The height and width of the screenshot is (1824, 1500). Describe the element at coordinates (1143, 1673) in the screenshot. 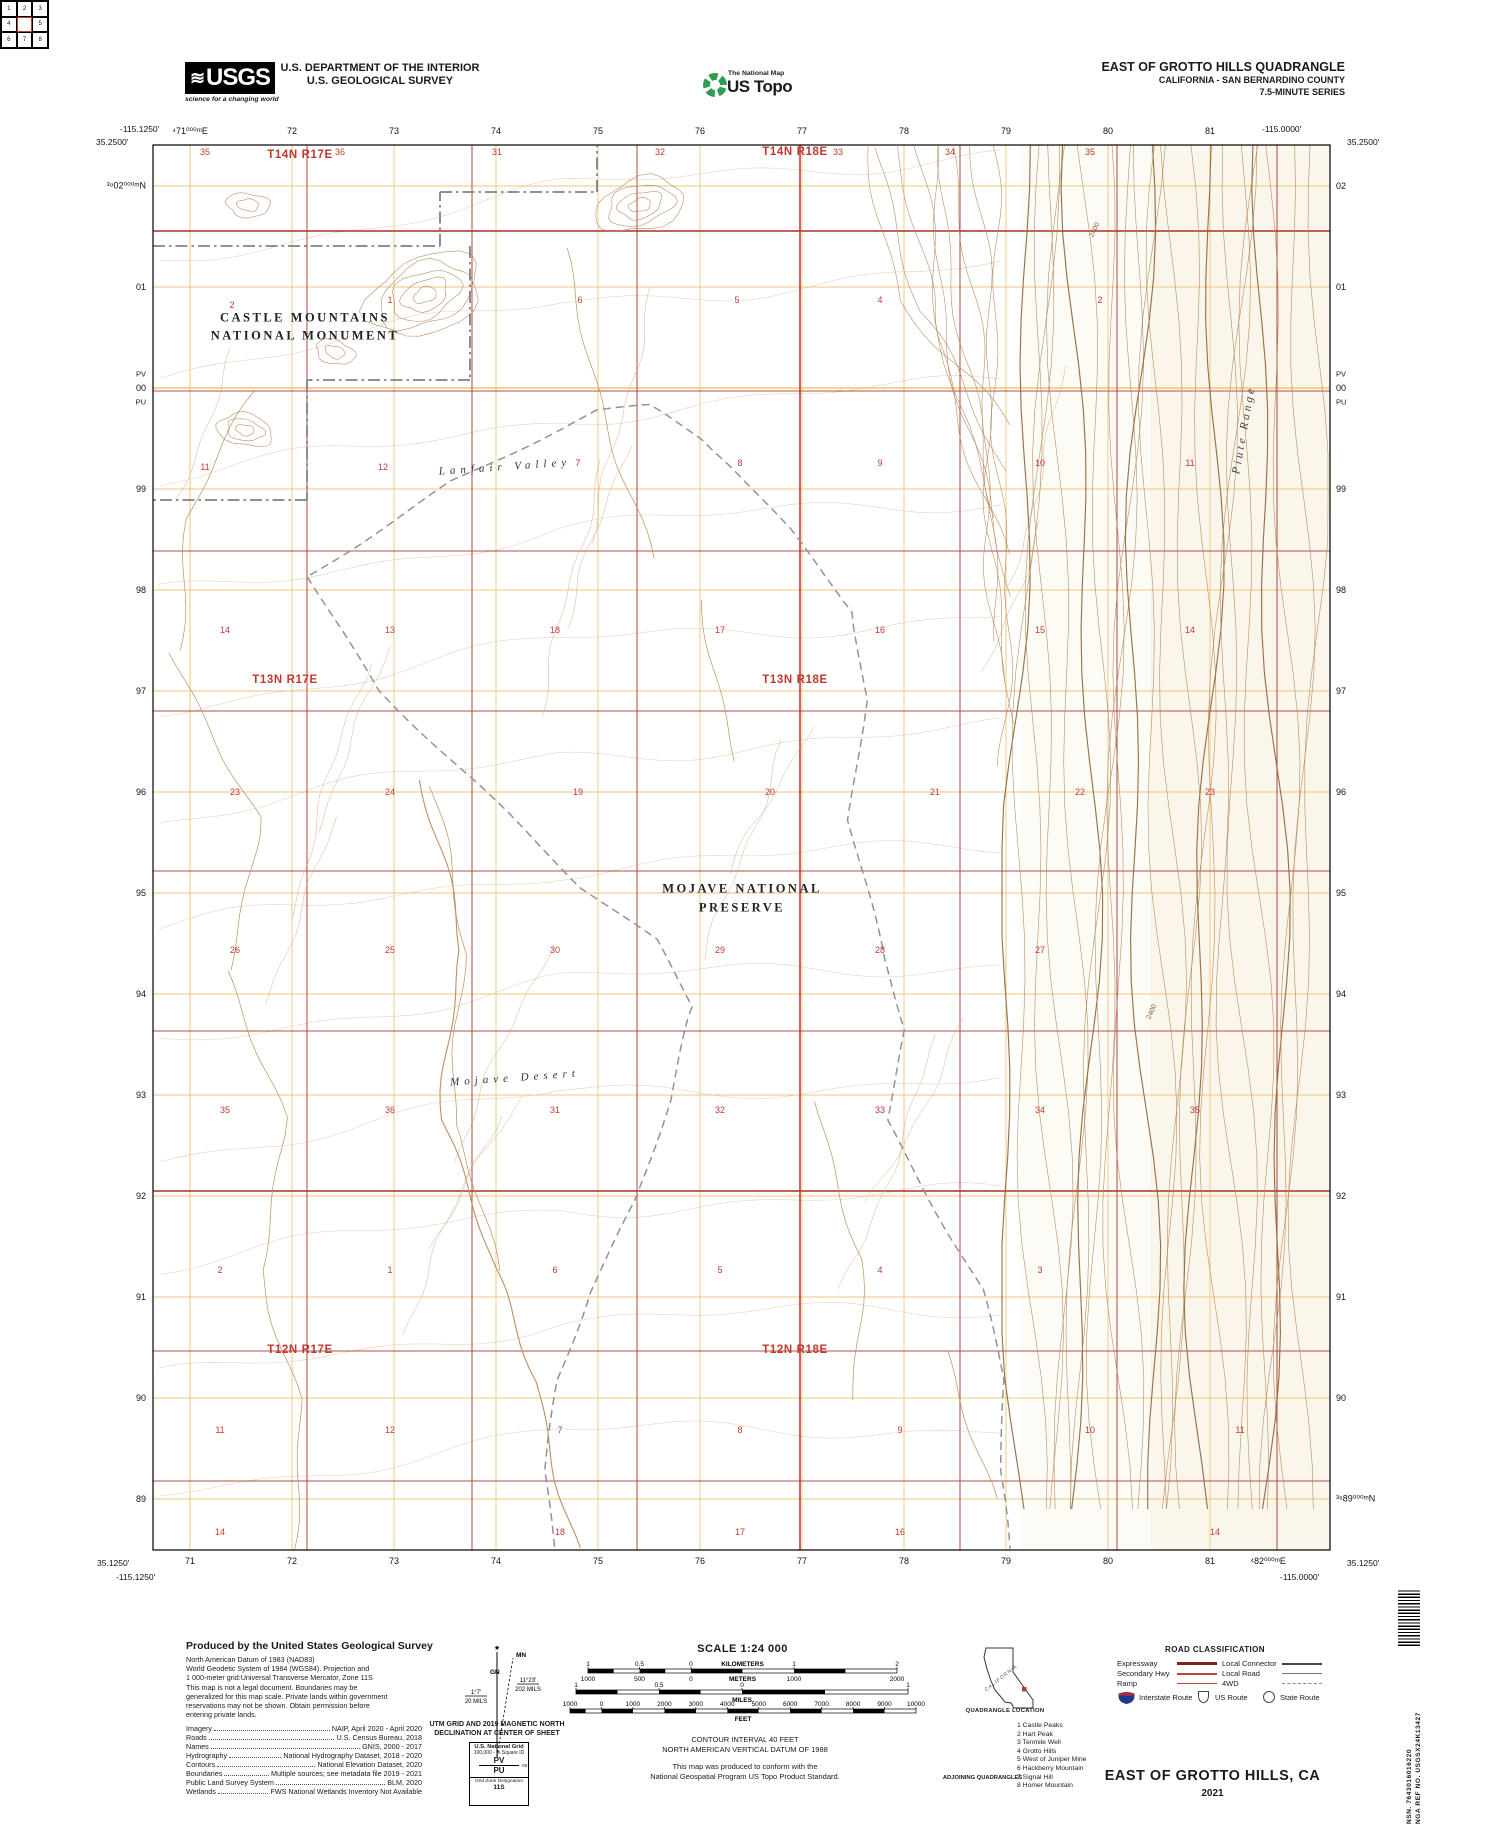

I see `road-class-label: Secondary Hwy` at that location.